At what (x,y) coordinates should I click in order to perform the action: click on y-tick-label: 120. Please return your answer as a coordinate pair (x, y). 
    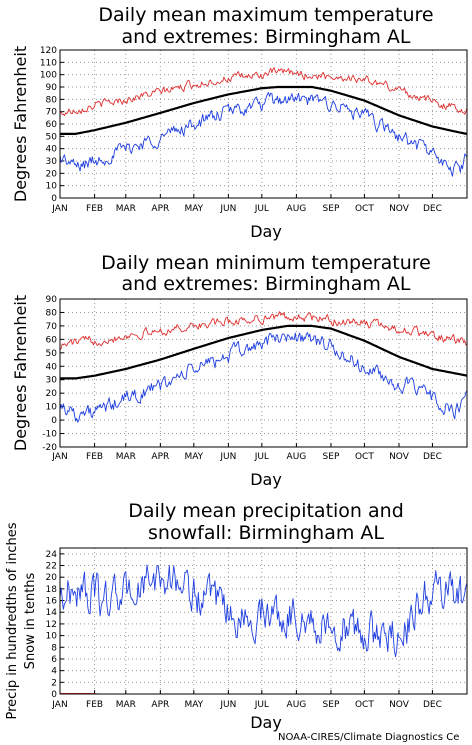
    Looking at the image, I should click on (48, 51).